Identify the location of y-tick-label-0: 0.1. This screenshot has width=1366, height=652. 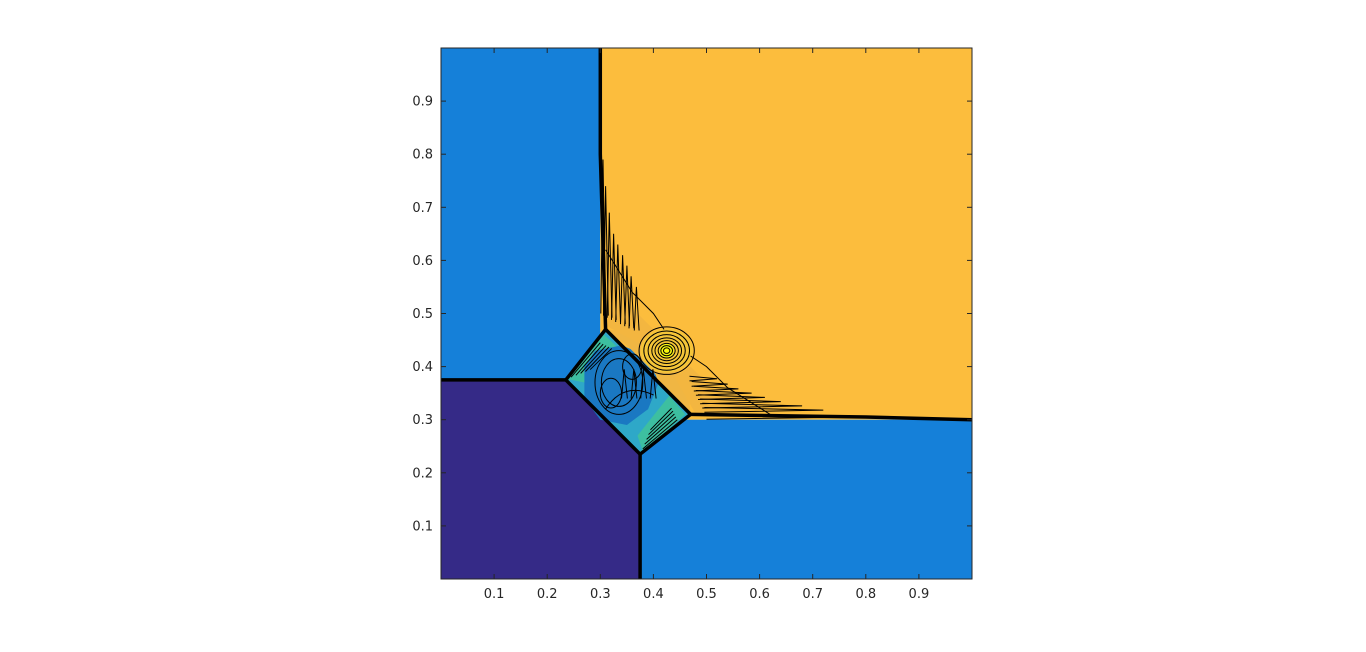
(422, 526).